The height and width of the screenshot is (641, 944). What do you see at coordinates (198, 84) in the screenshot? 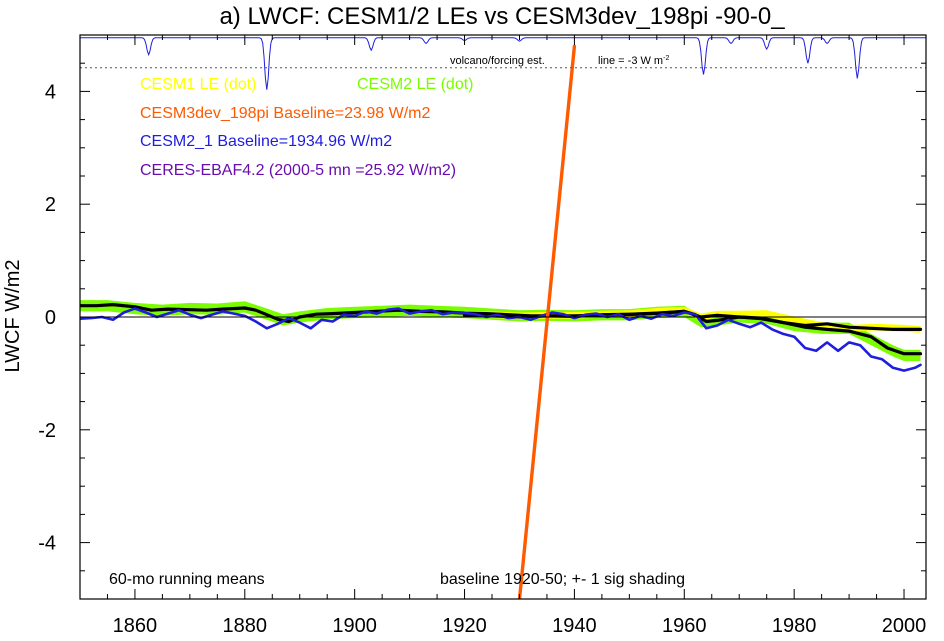
I see `legend-item-cesm1-le: CESM1 LE (dot)` at bounding box center [198, 84].